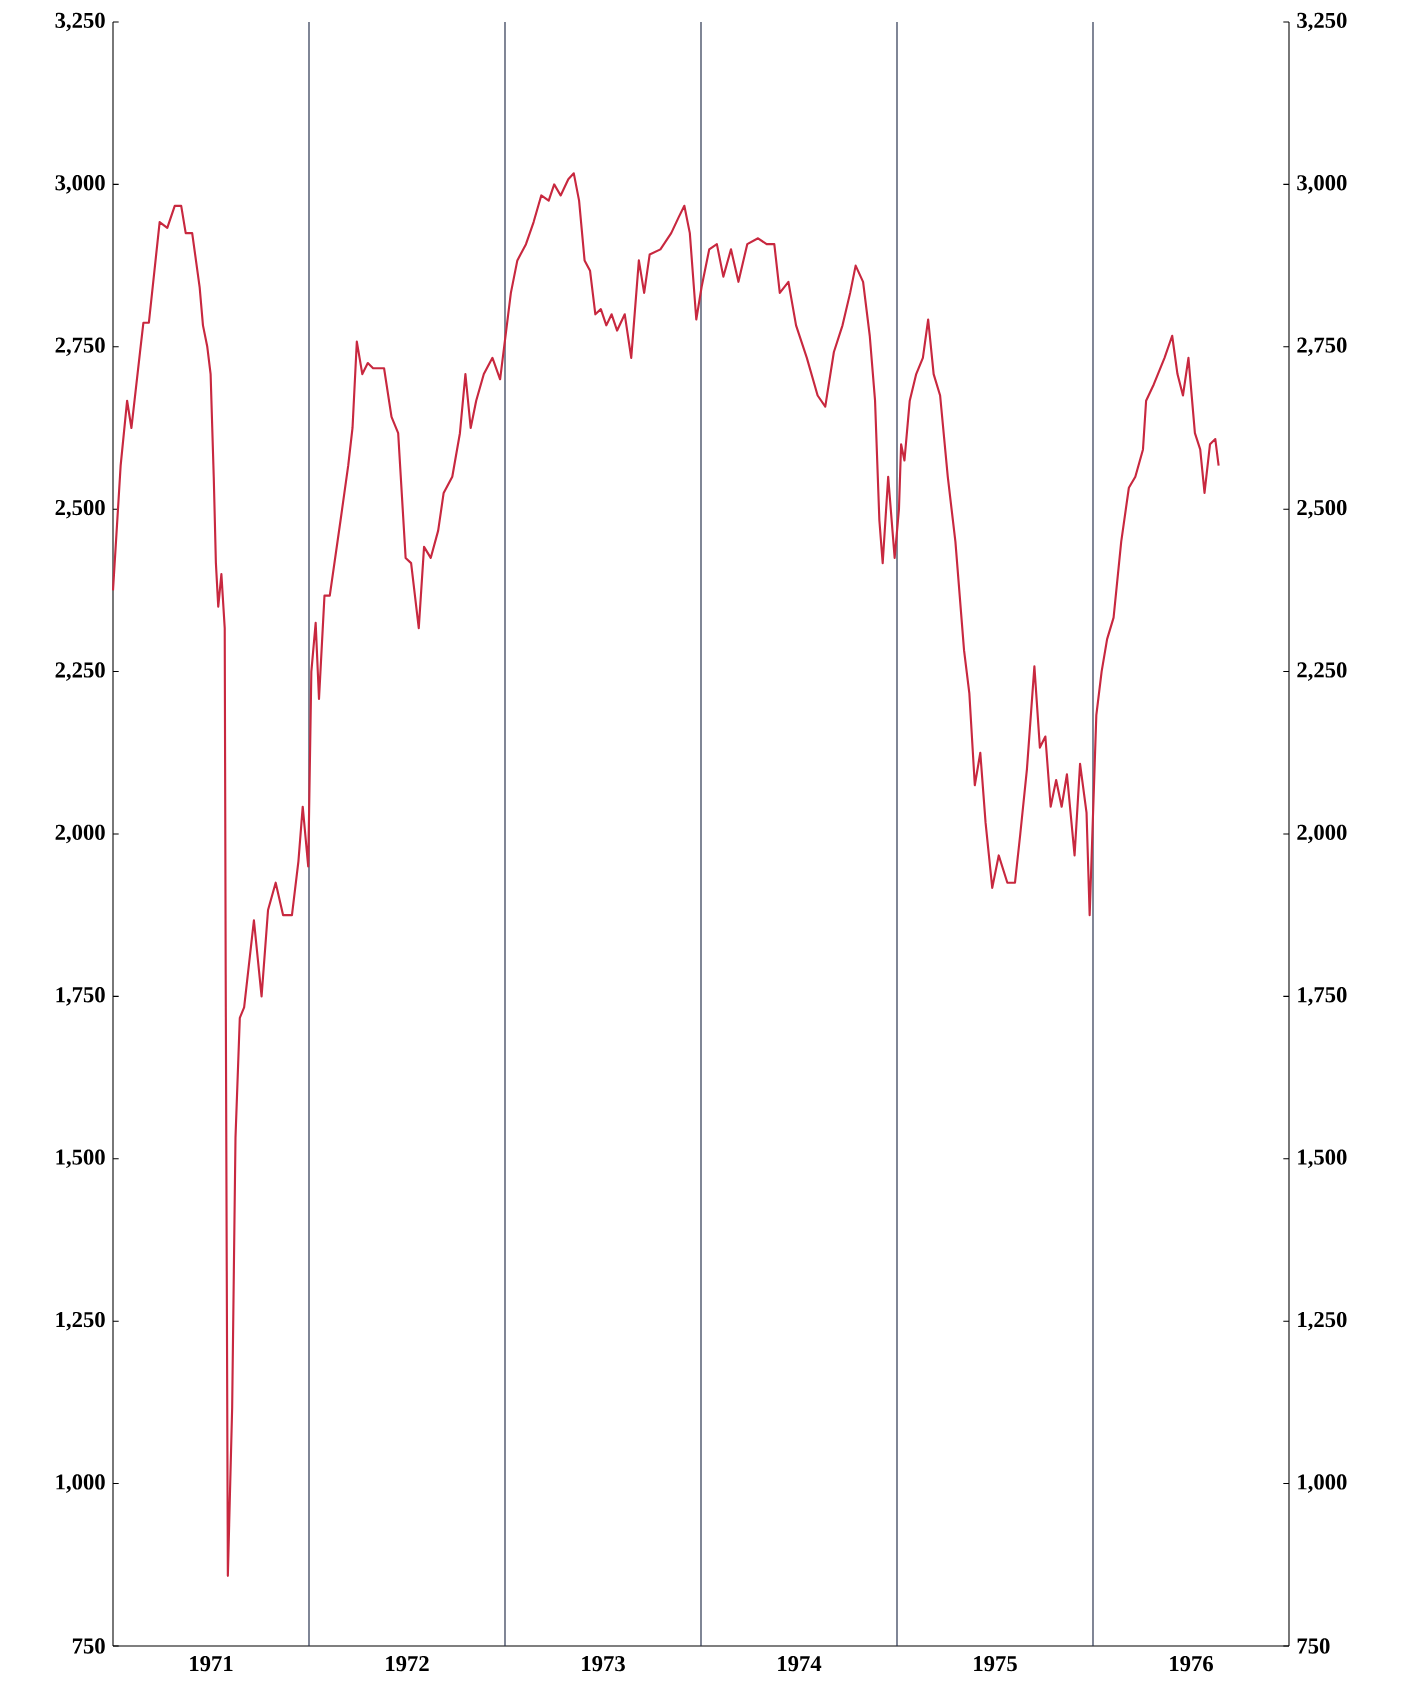  What do you see at coordinates (1322, 996) in the screenshot?
I see `y2-tick-label: 1,750` at bounding box center [1322, 996].